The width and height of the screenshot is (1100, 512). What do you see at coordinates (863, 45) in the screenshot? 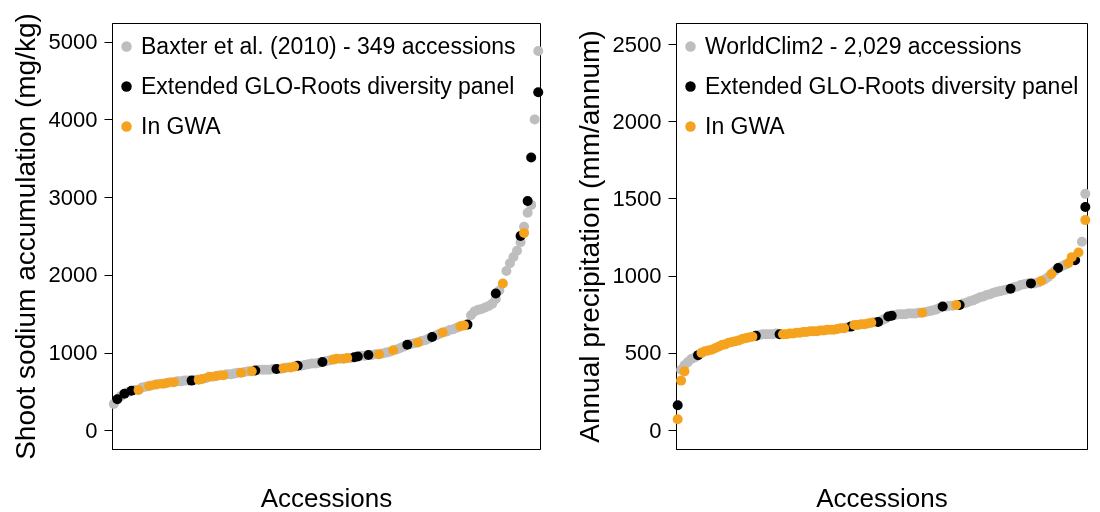
I see `legend-label: WorldClim2 - 2,029 accessions` at bounding box center [863, 45].